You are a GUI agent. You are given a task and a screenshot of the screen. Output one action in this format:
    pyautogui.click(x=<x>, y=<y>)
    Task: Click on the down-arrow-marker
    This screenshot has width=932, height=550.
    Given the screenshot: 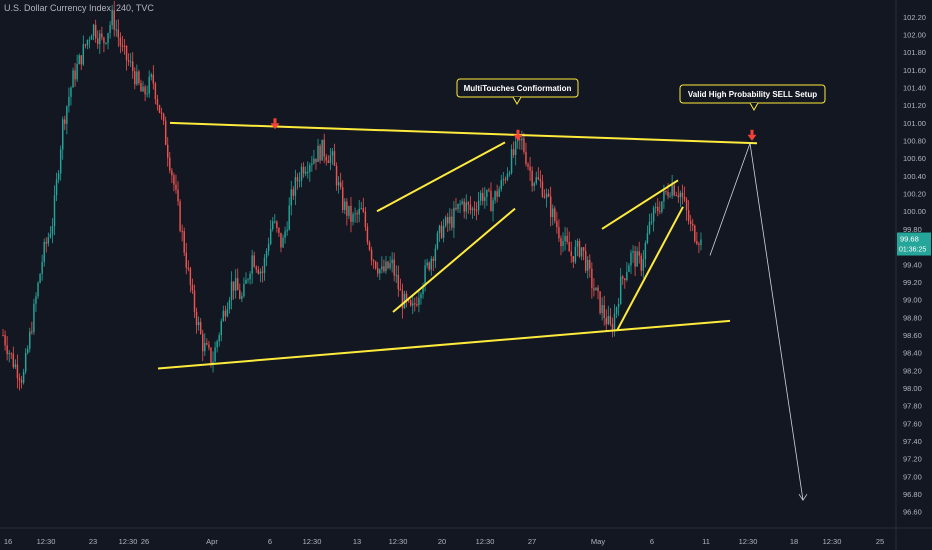 What is the action you would take?
    pyautogui.click(x=275, y=126)
    